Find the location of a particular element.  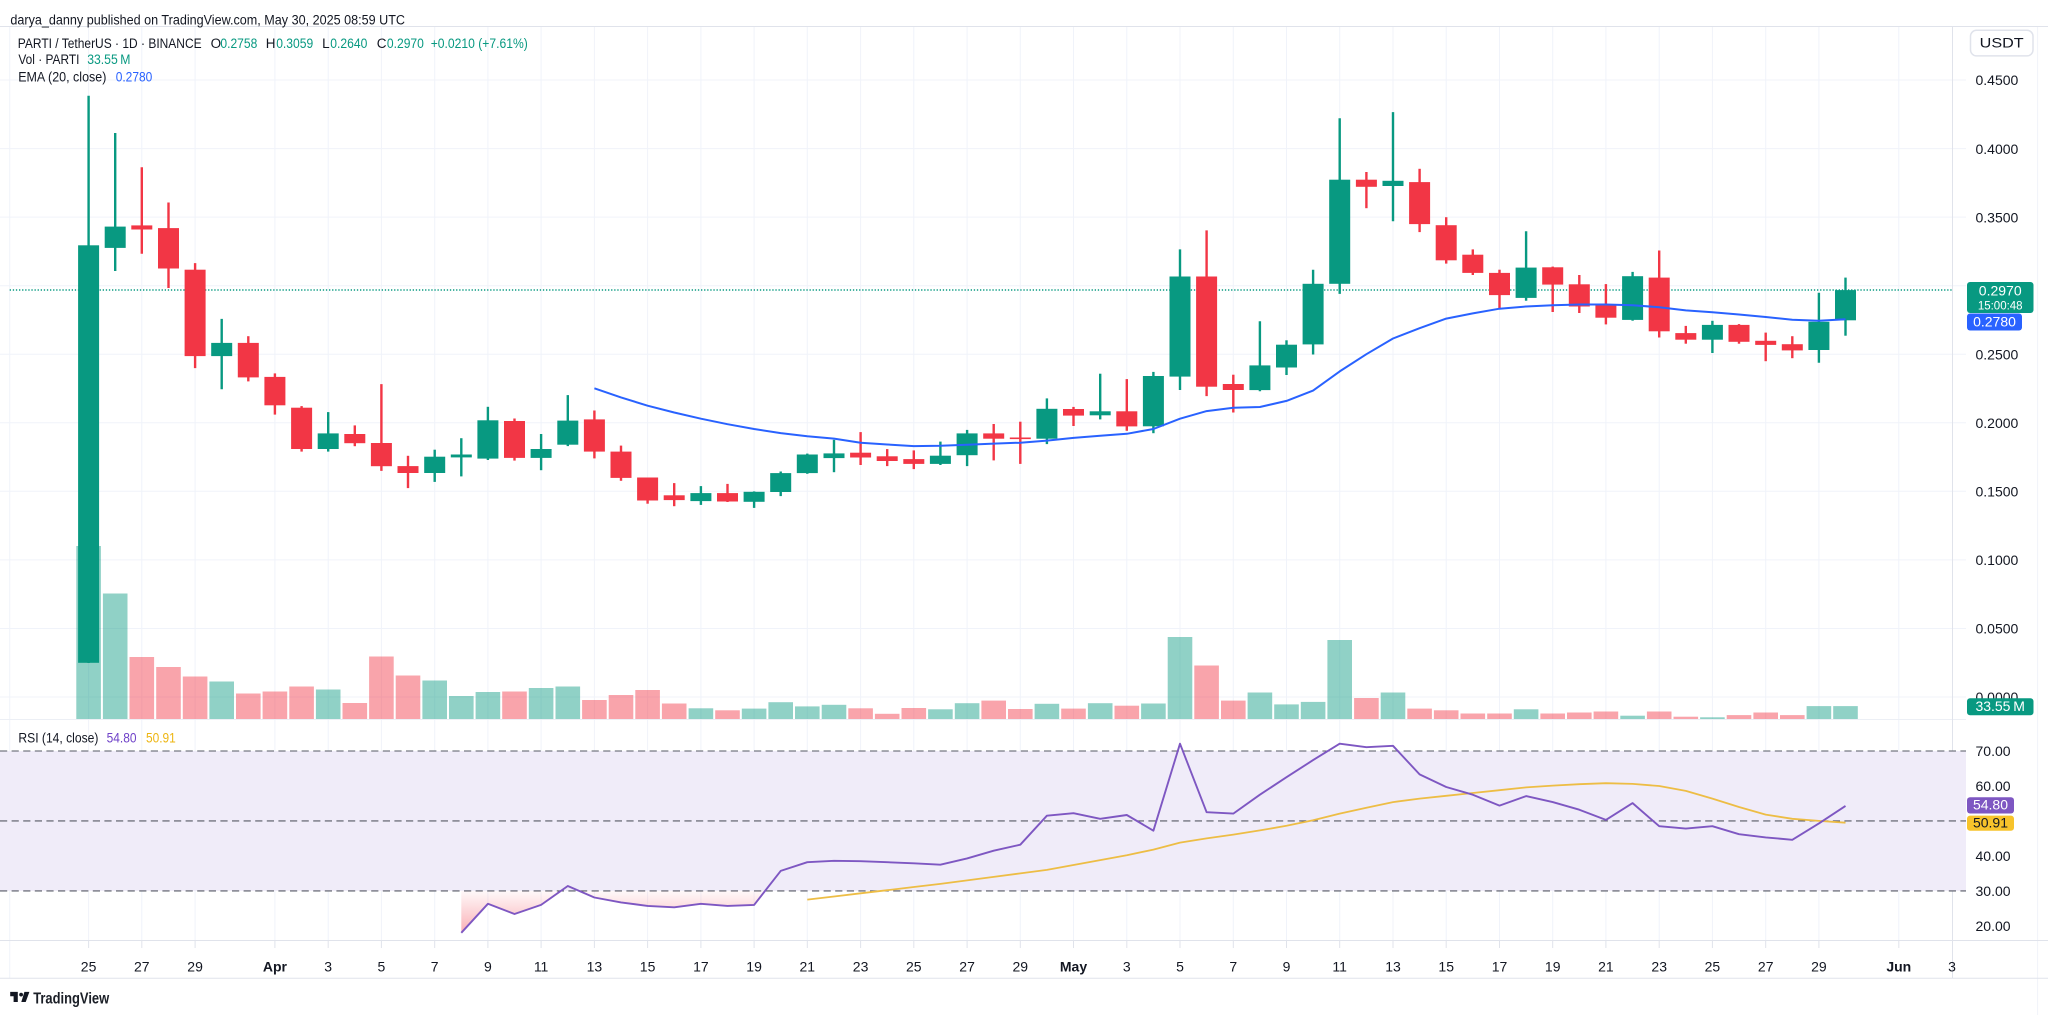

svg-text: EMA (20, close) is located at coordinates (62, 77).